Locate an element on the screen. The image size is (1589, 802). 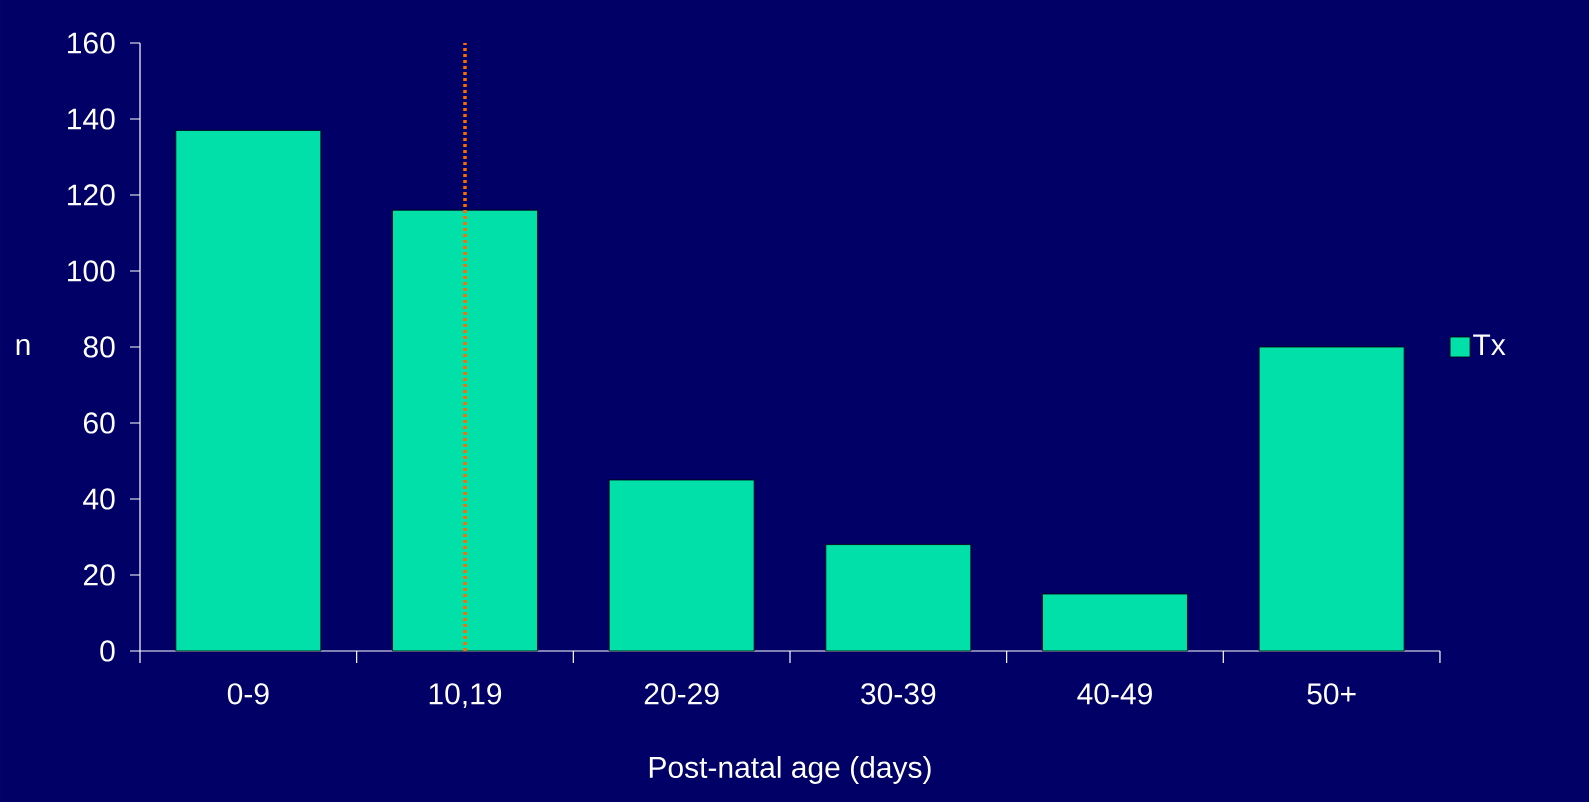
x-tick-label: 0-9 is located at coordinates (248, 694).